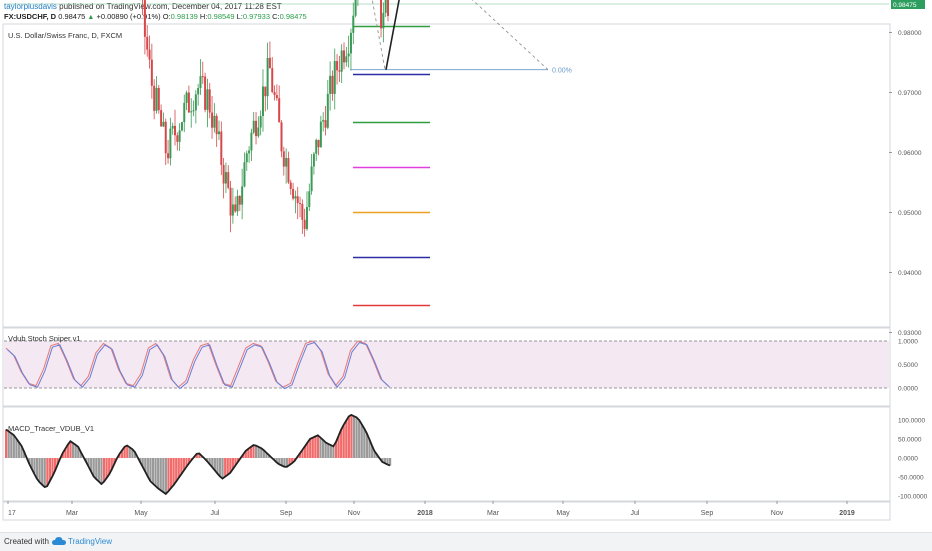  I want to click on footer-bar: Created with TradingView, so click(466, 541).